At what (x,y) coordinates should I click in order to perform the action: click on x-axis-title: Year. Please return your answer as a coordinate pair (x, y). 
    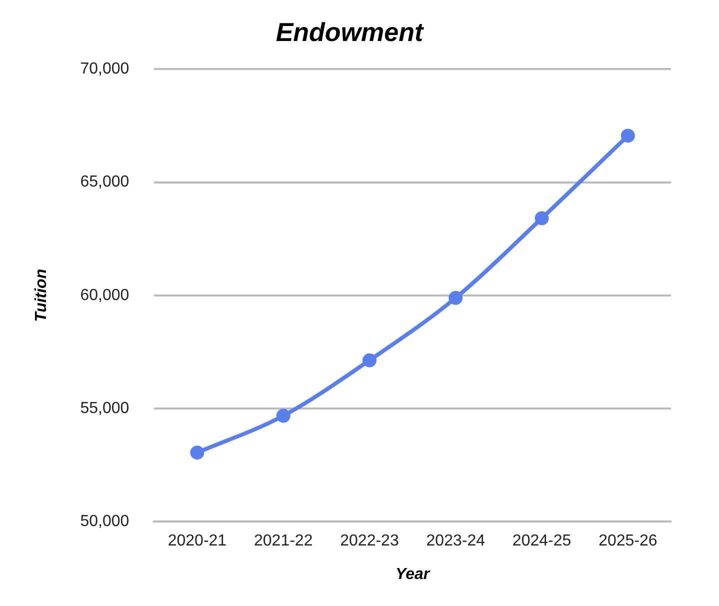
    Looking at the image, I should click on (413, 574).